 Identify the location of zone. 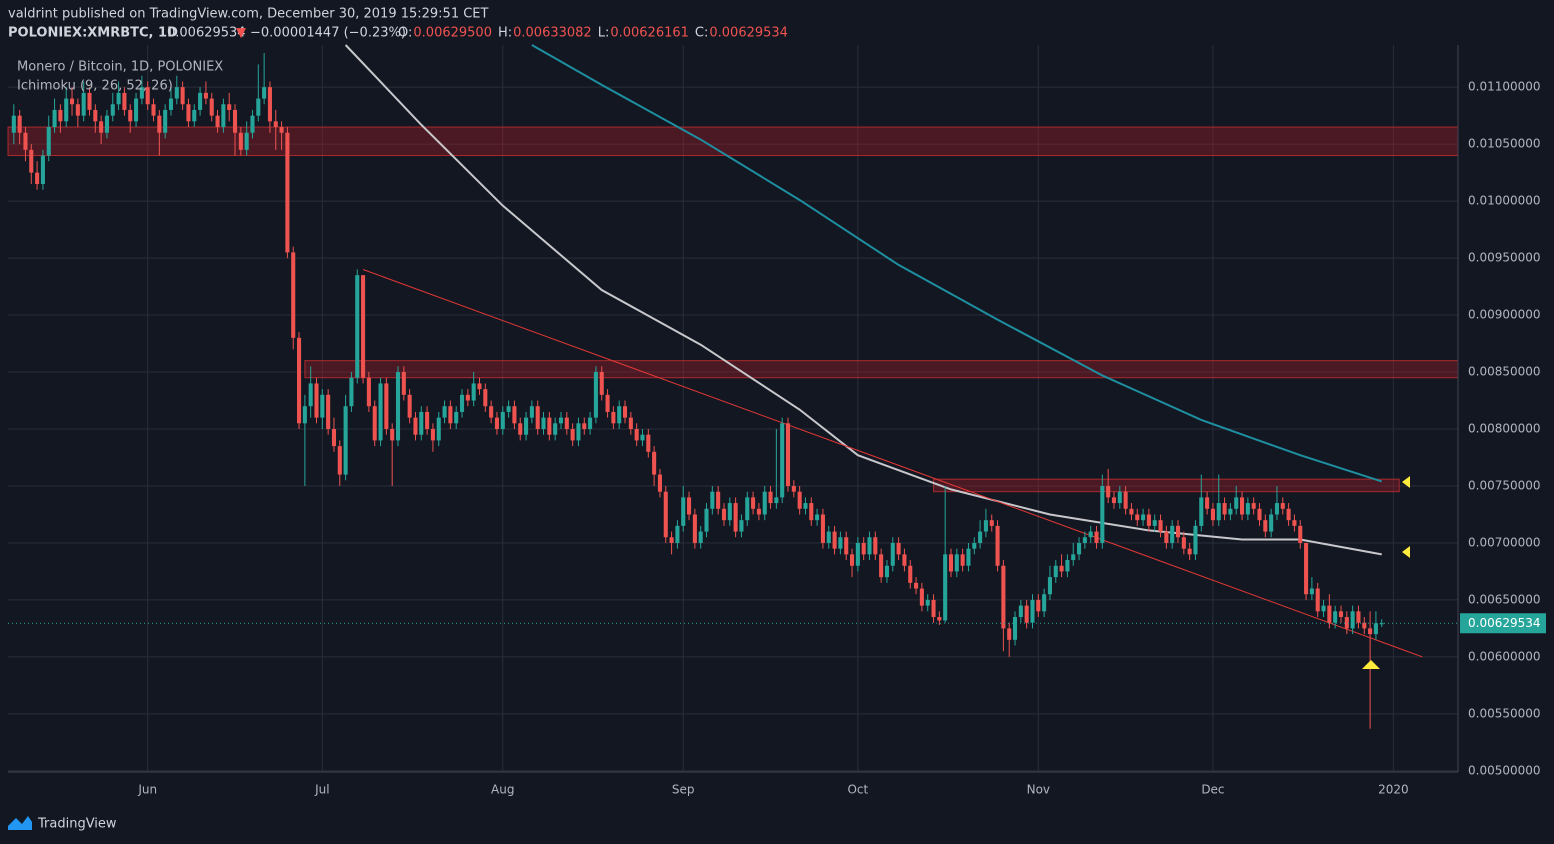
(881, 369).